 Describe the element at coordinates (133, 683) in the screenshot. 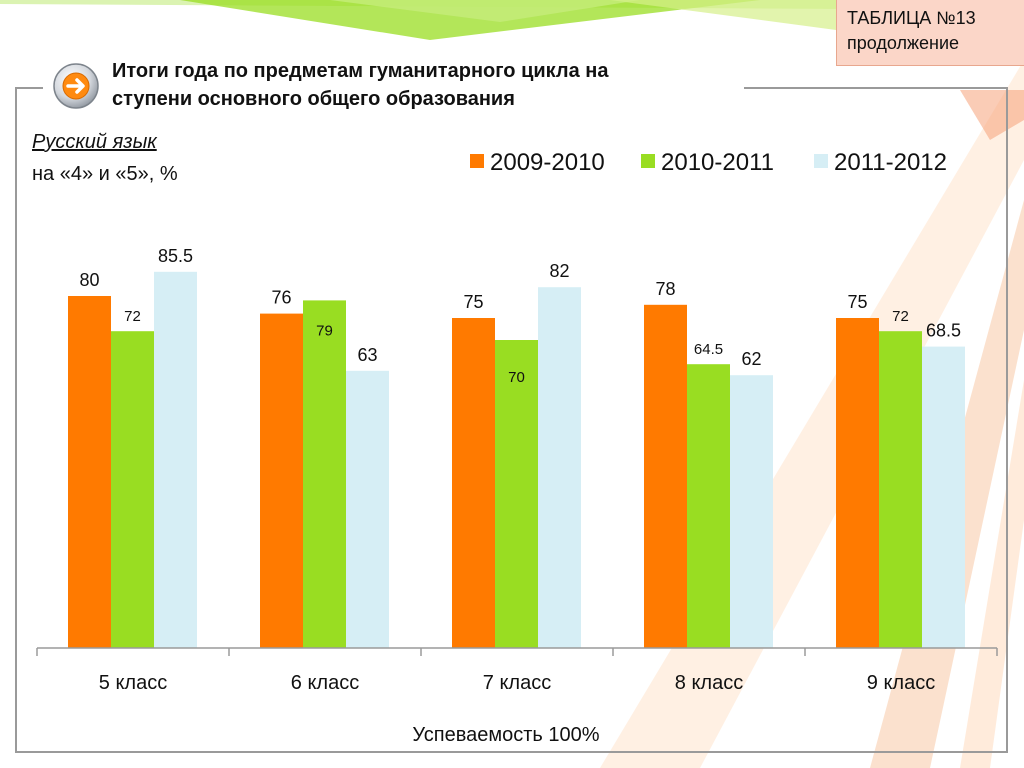

I see `x-tick-label: 5 класс` at that location.